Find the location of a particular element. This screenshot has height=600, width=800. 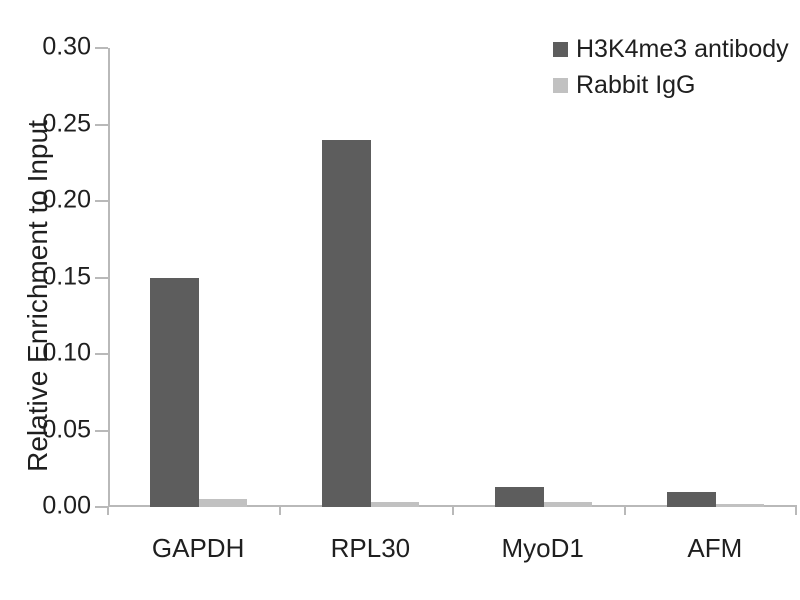

legend-item-rabbit-igg: Rabbit IgG is located at coordinates (671, 85).